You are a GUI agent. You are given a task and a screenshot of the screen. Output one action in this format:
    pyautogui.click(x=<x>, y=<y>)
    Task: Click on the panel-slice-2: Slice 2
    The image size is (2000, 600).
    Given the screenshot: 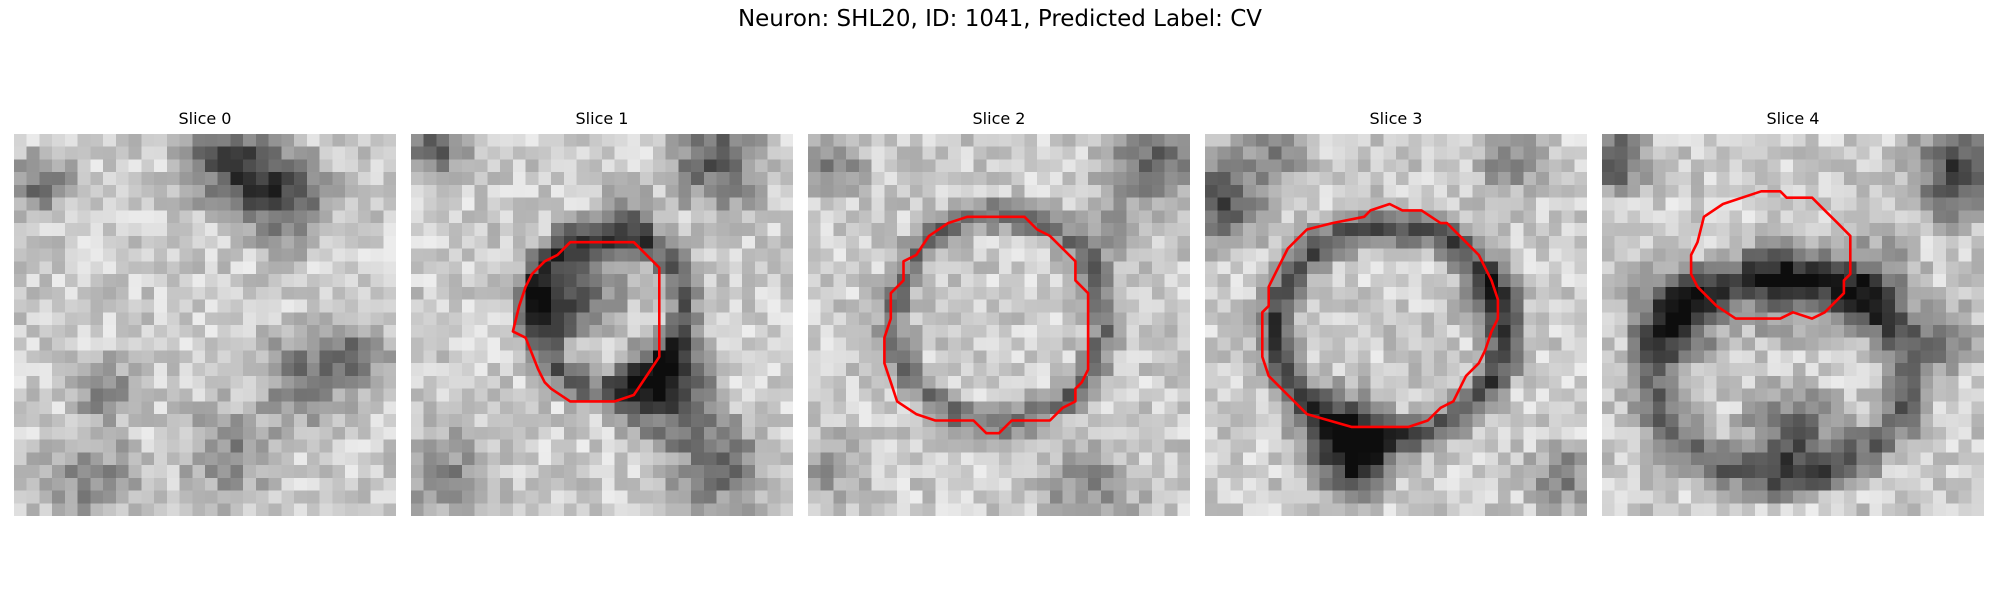 What is the action you would take?
    pyautogui.click(x=999, y=310)
    